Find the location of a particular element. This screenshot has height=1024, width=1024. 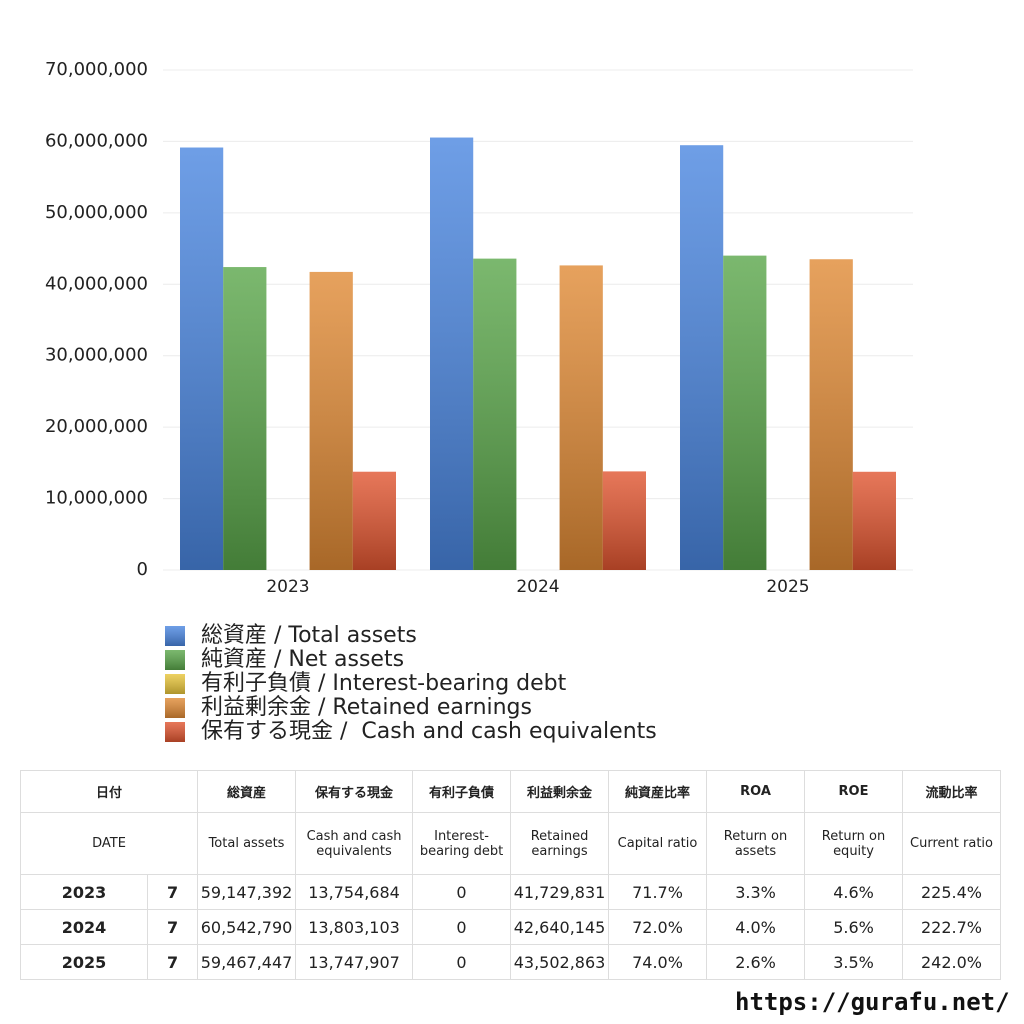

table-cell: 4.6% is located at coordinates (854, 892).